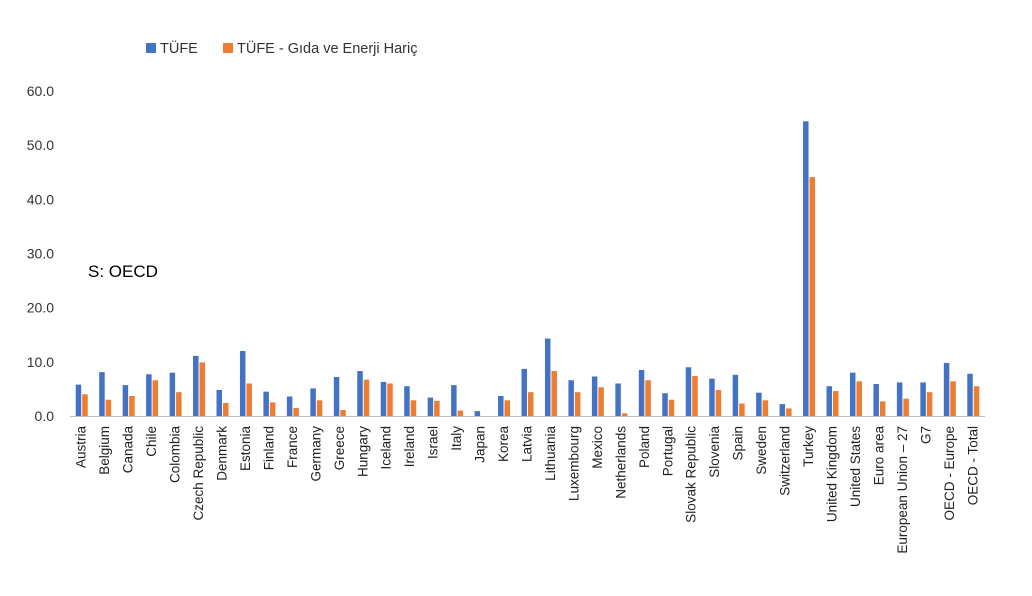  I want to click on bar-tufe-poland, so click(641, 392).